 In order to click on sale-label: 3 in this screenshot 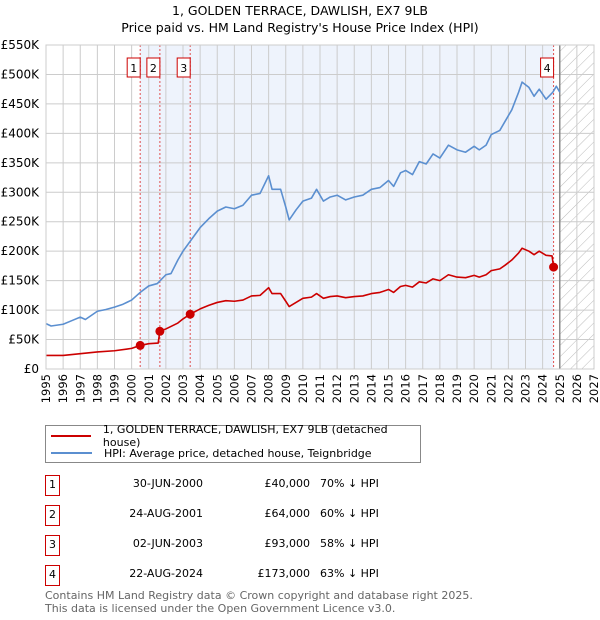, I will do `click(183, 68)`.